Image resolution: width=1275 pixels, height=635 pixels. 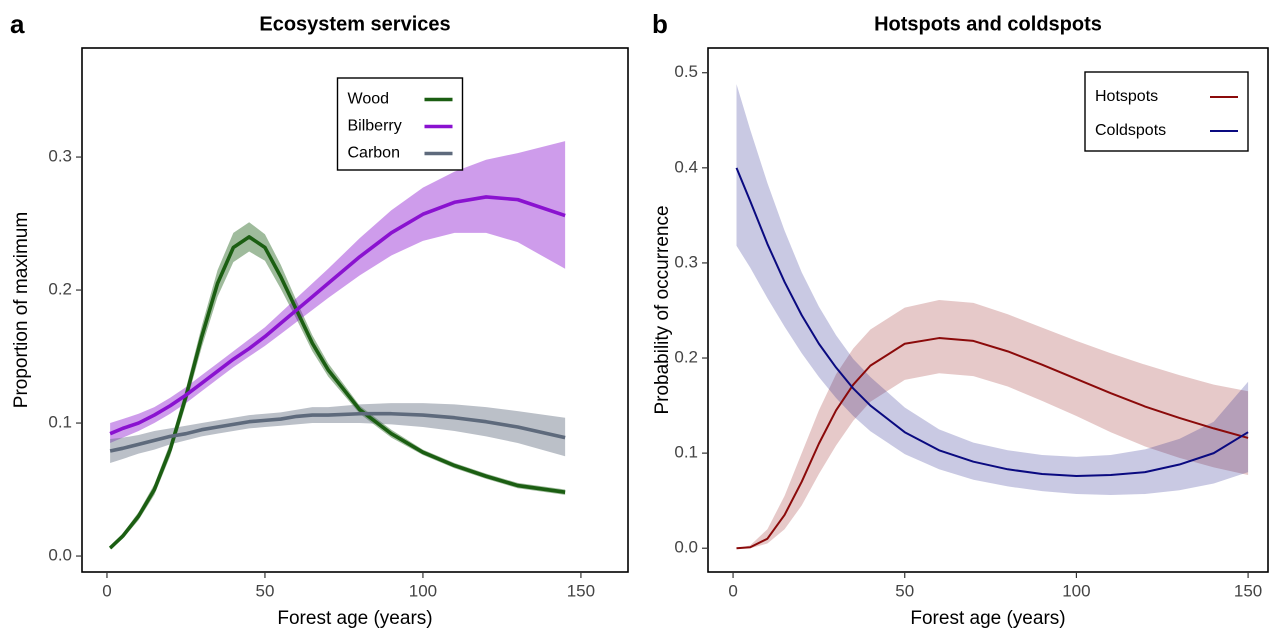 What do you see at coordinates (369, 99) in the screenshot?
I see `legend-label: Wood` at bounding box center [369, 99].